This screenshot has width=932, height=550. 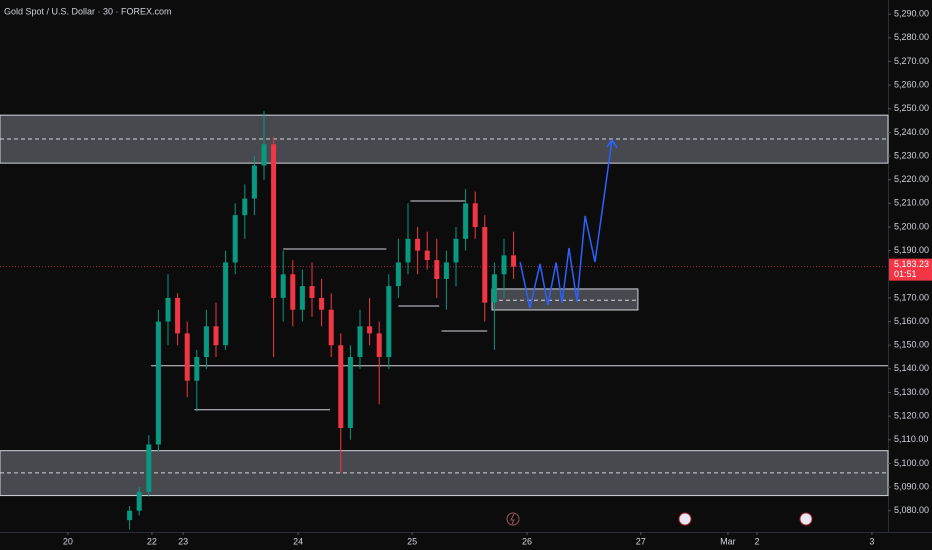 I want to click on y-tick-label: 5,110.00, so click(x=911, y=439).